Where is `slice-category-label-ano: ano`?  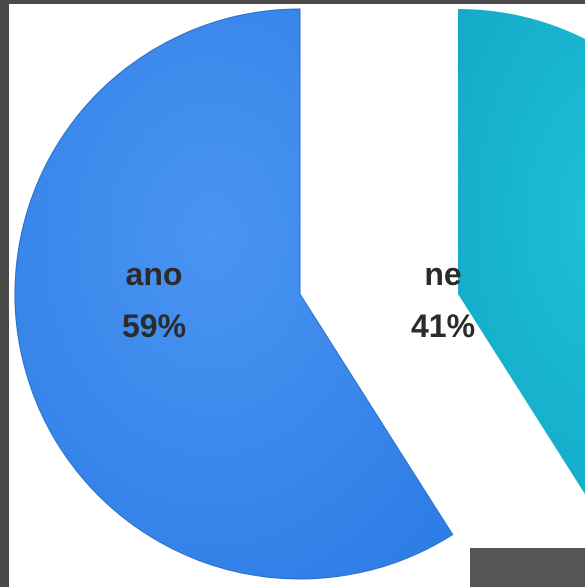
slice-category-label-ano: ano is located at coordinates (154, 274).